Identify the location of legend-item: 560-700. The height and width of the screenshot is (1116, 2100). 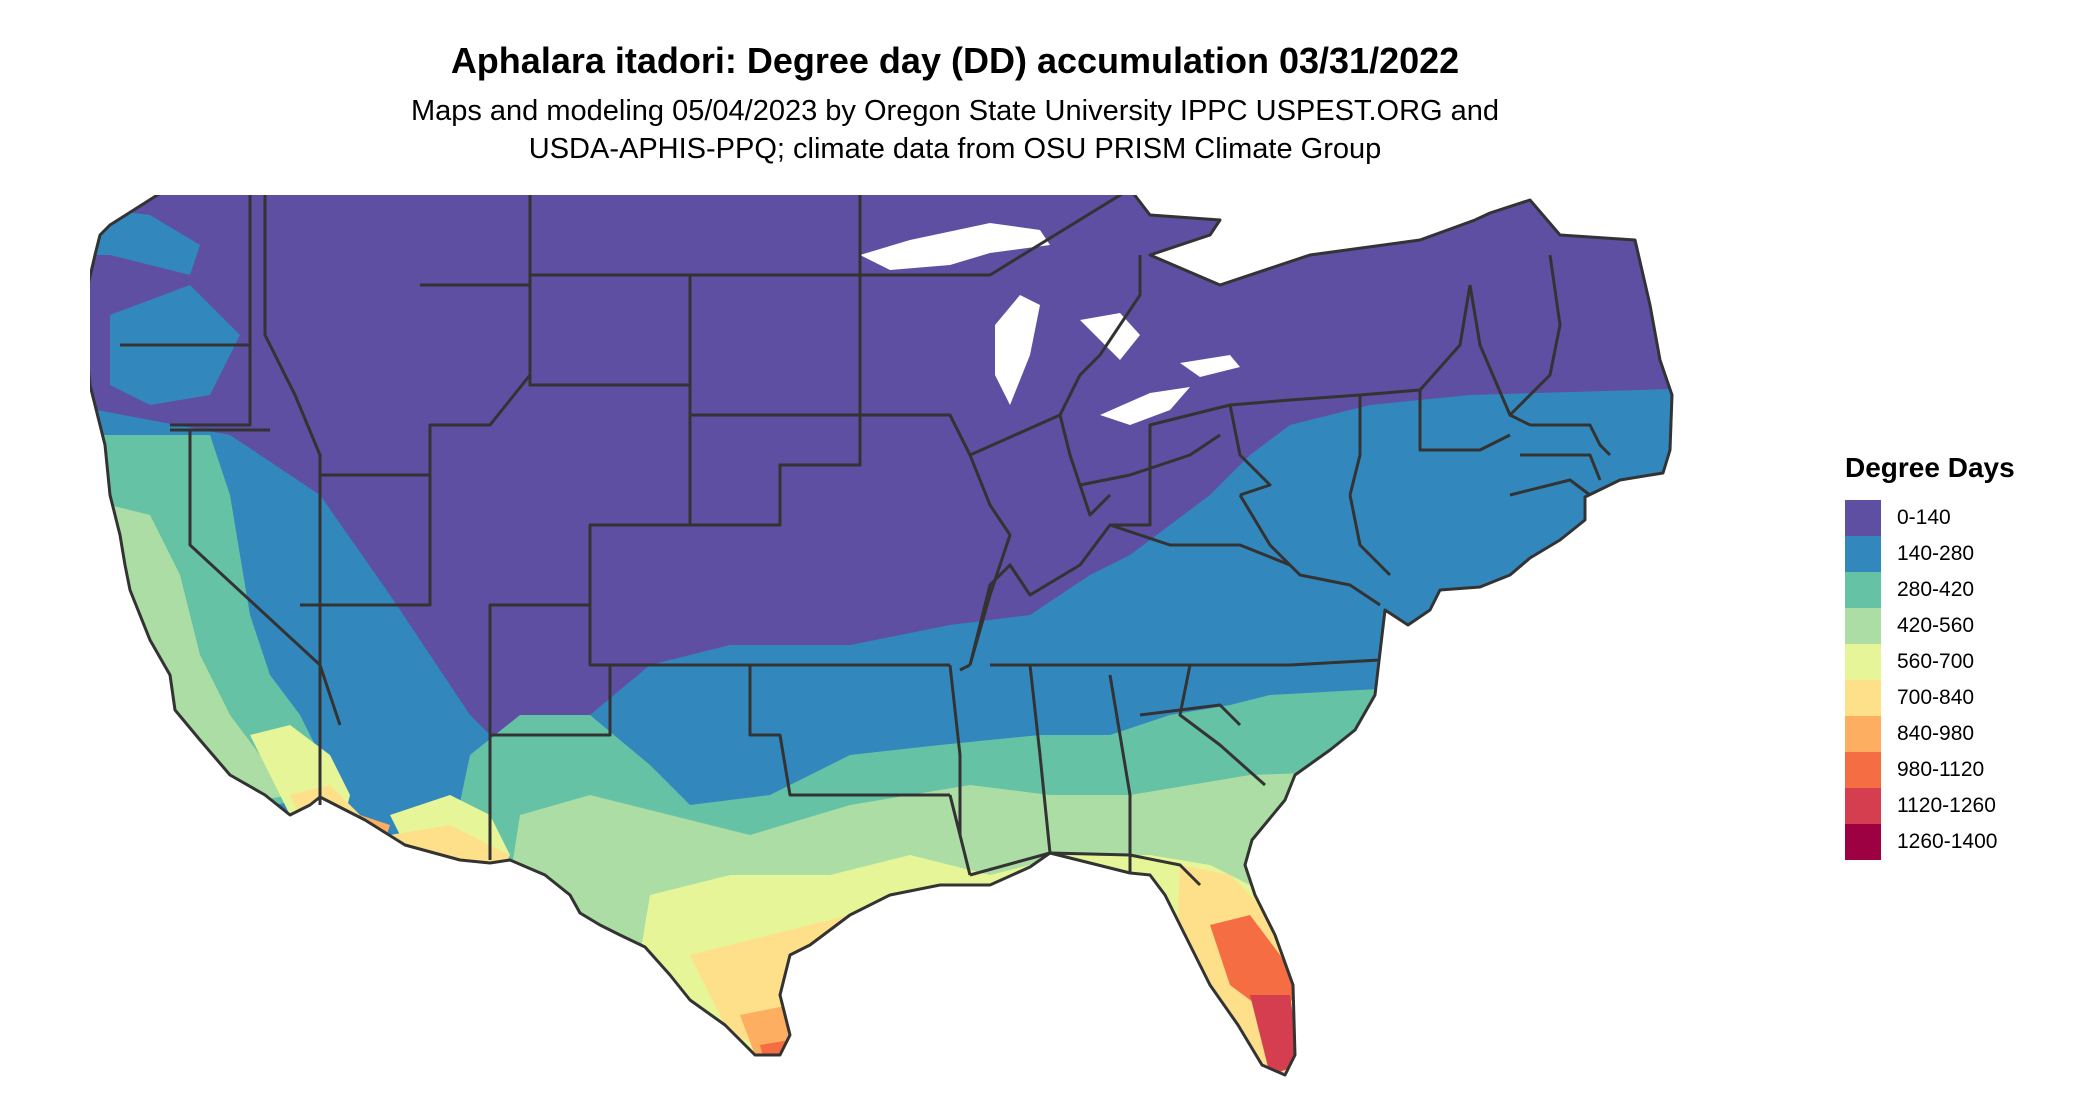
(1930, 662).